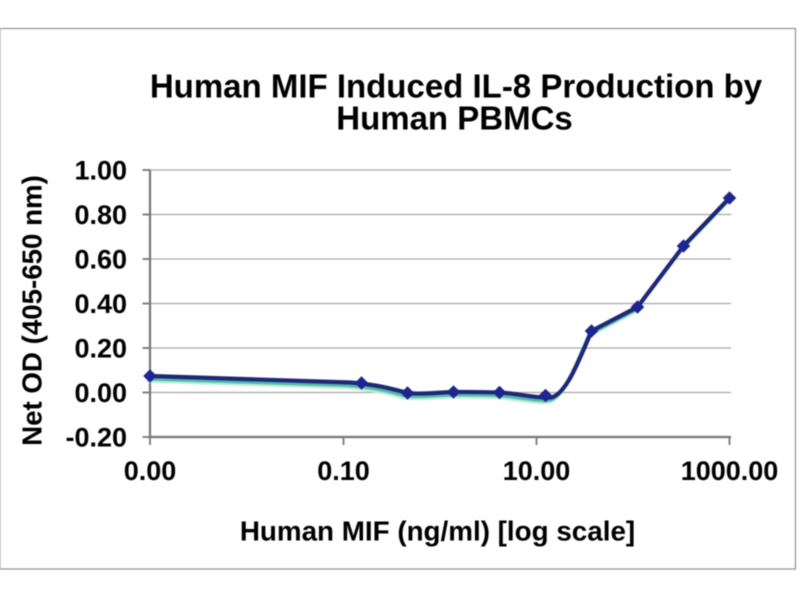 Image resolution: width=800 pixels, height=600 pixels. What do you see at coordinates (454, 118) in the screenshot?
I see `svg-text: Human PBMCs` at bounding box center [454, 118].